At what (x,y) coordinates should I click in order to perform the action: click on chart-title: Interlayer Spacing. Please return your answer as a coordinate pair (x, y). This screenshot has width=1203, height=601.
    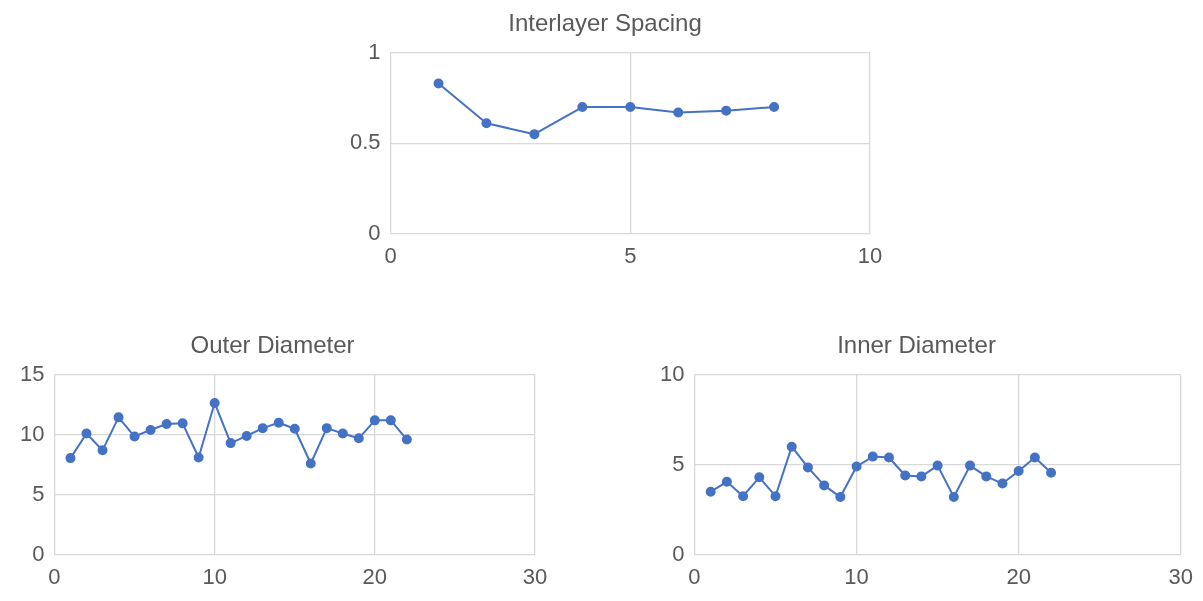
    Looking at the image, I should click on (605, 23).